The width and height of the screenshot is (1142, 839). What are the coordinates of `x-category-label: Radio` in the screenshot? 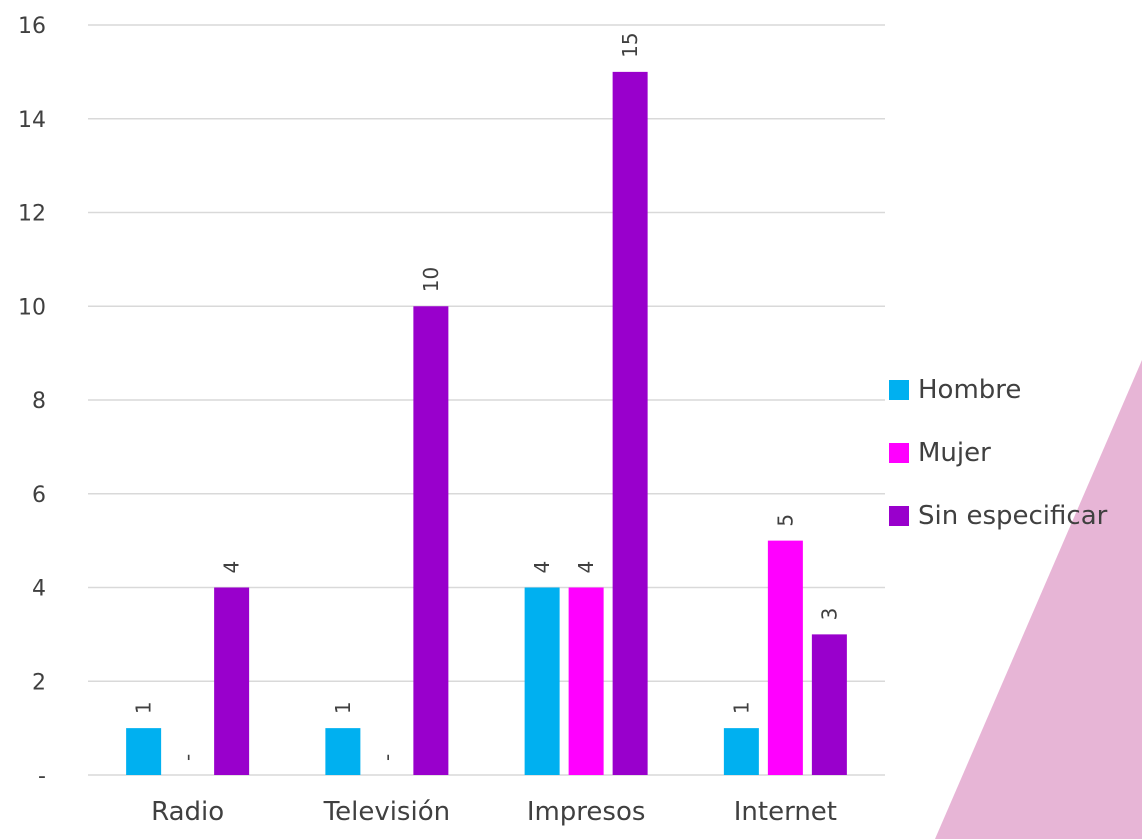 It's located at (187, 812).